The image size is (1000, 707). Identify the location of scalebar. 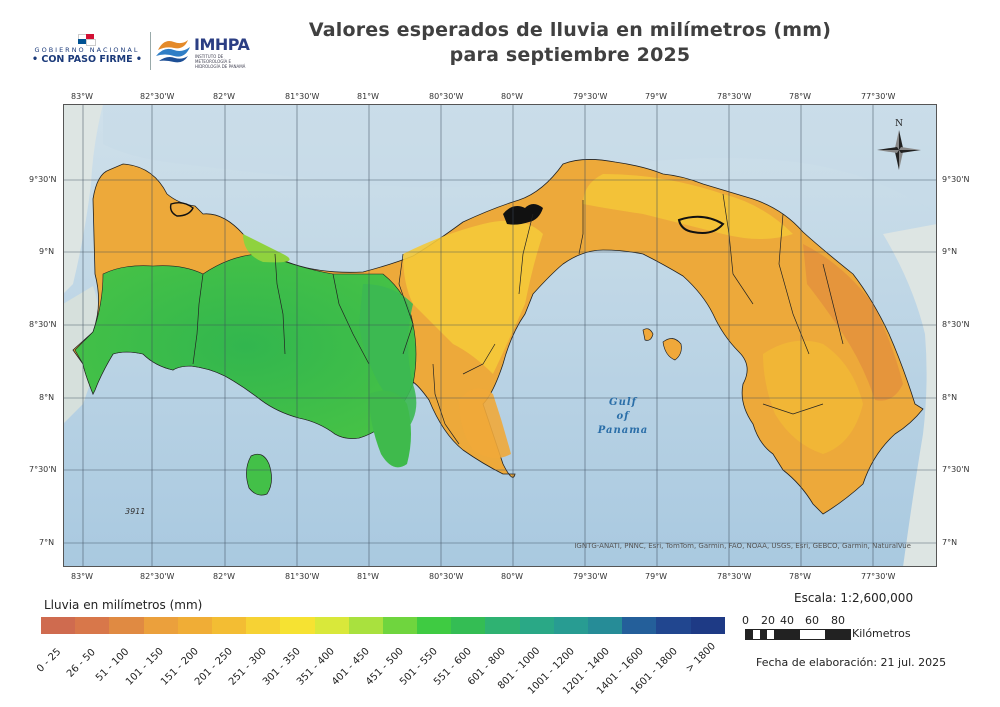
(798, 634).